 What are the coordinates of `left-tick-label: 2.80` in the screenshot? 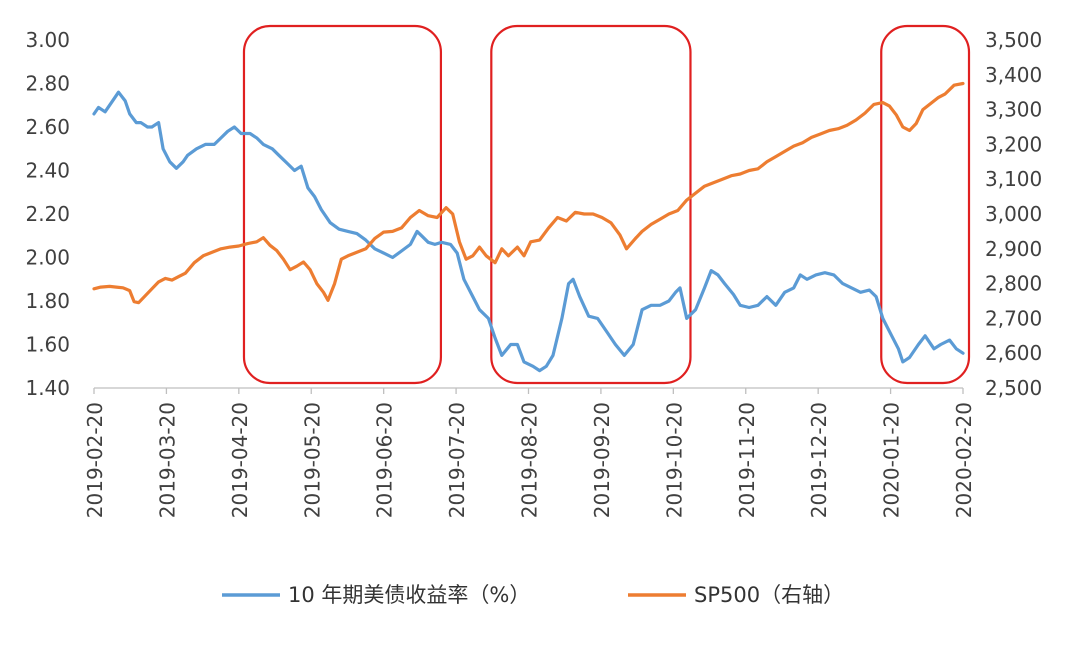 It's located at (47, 84).